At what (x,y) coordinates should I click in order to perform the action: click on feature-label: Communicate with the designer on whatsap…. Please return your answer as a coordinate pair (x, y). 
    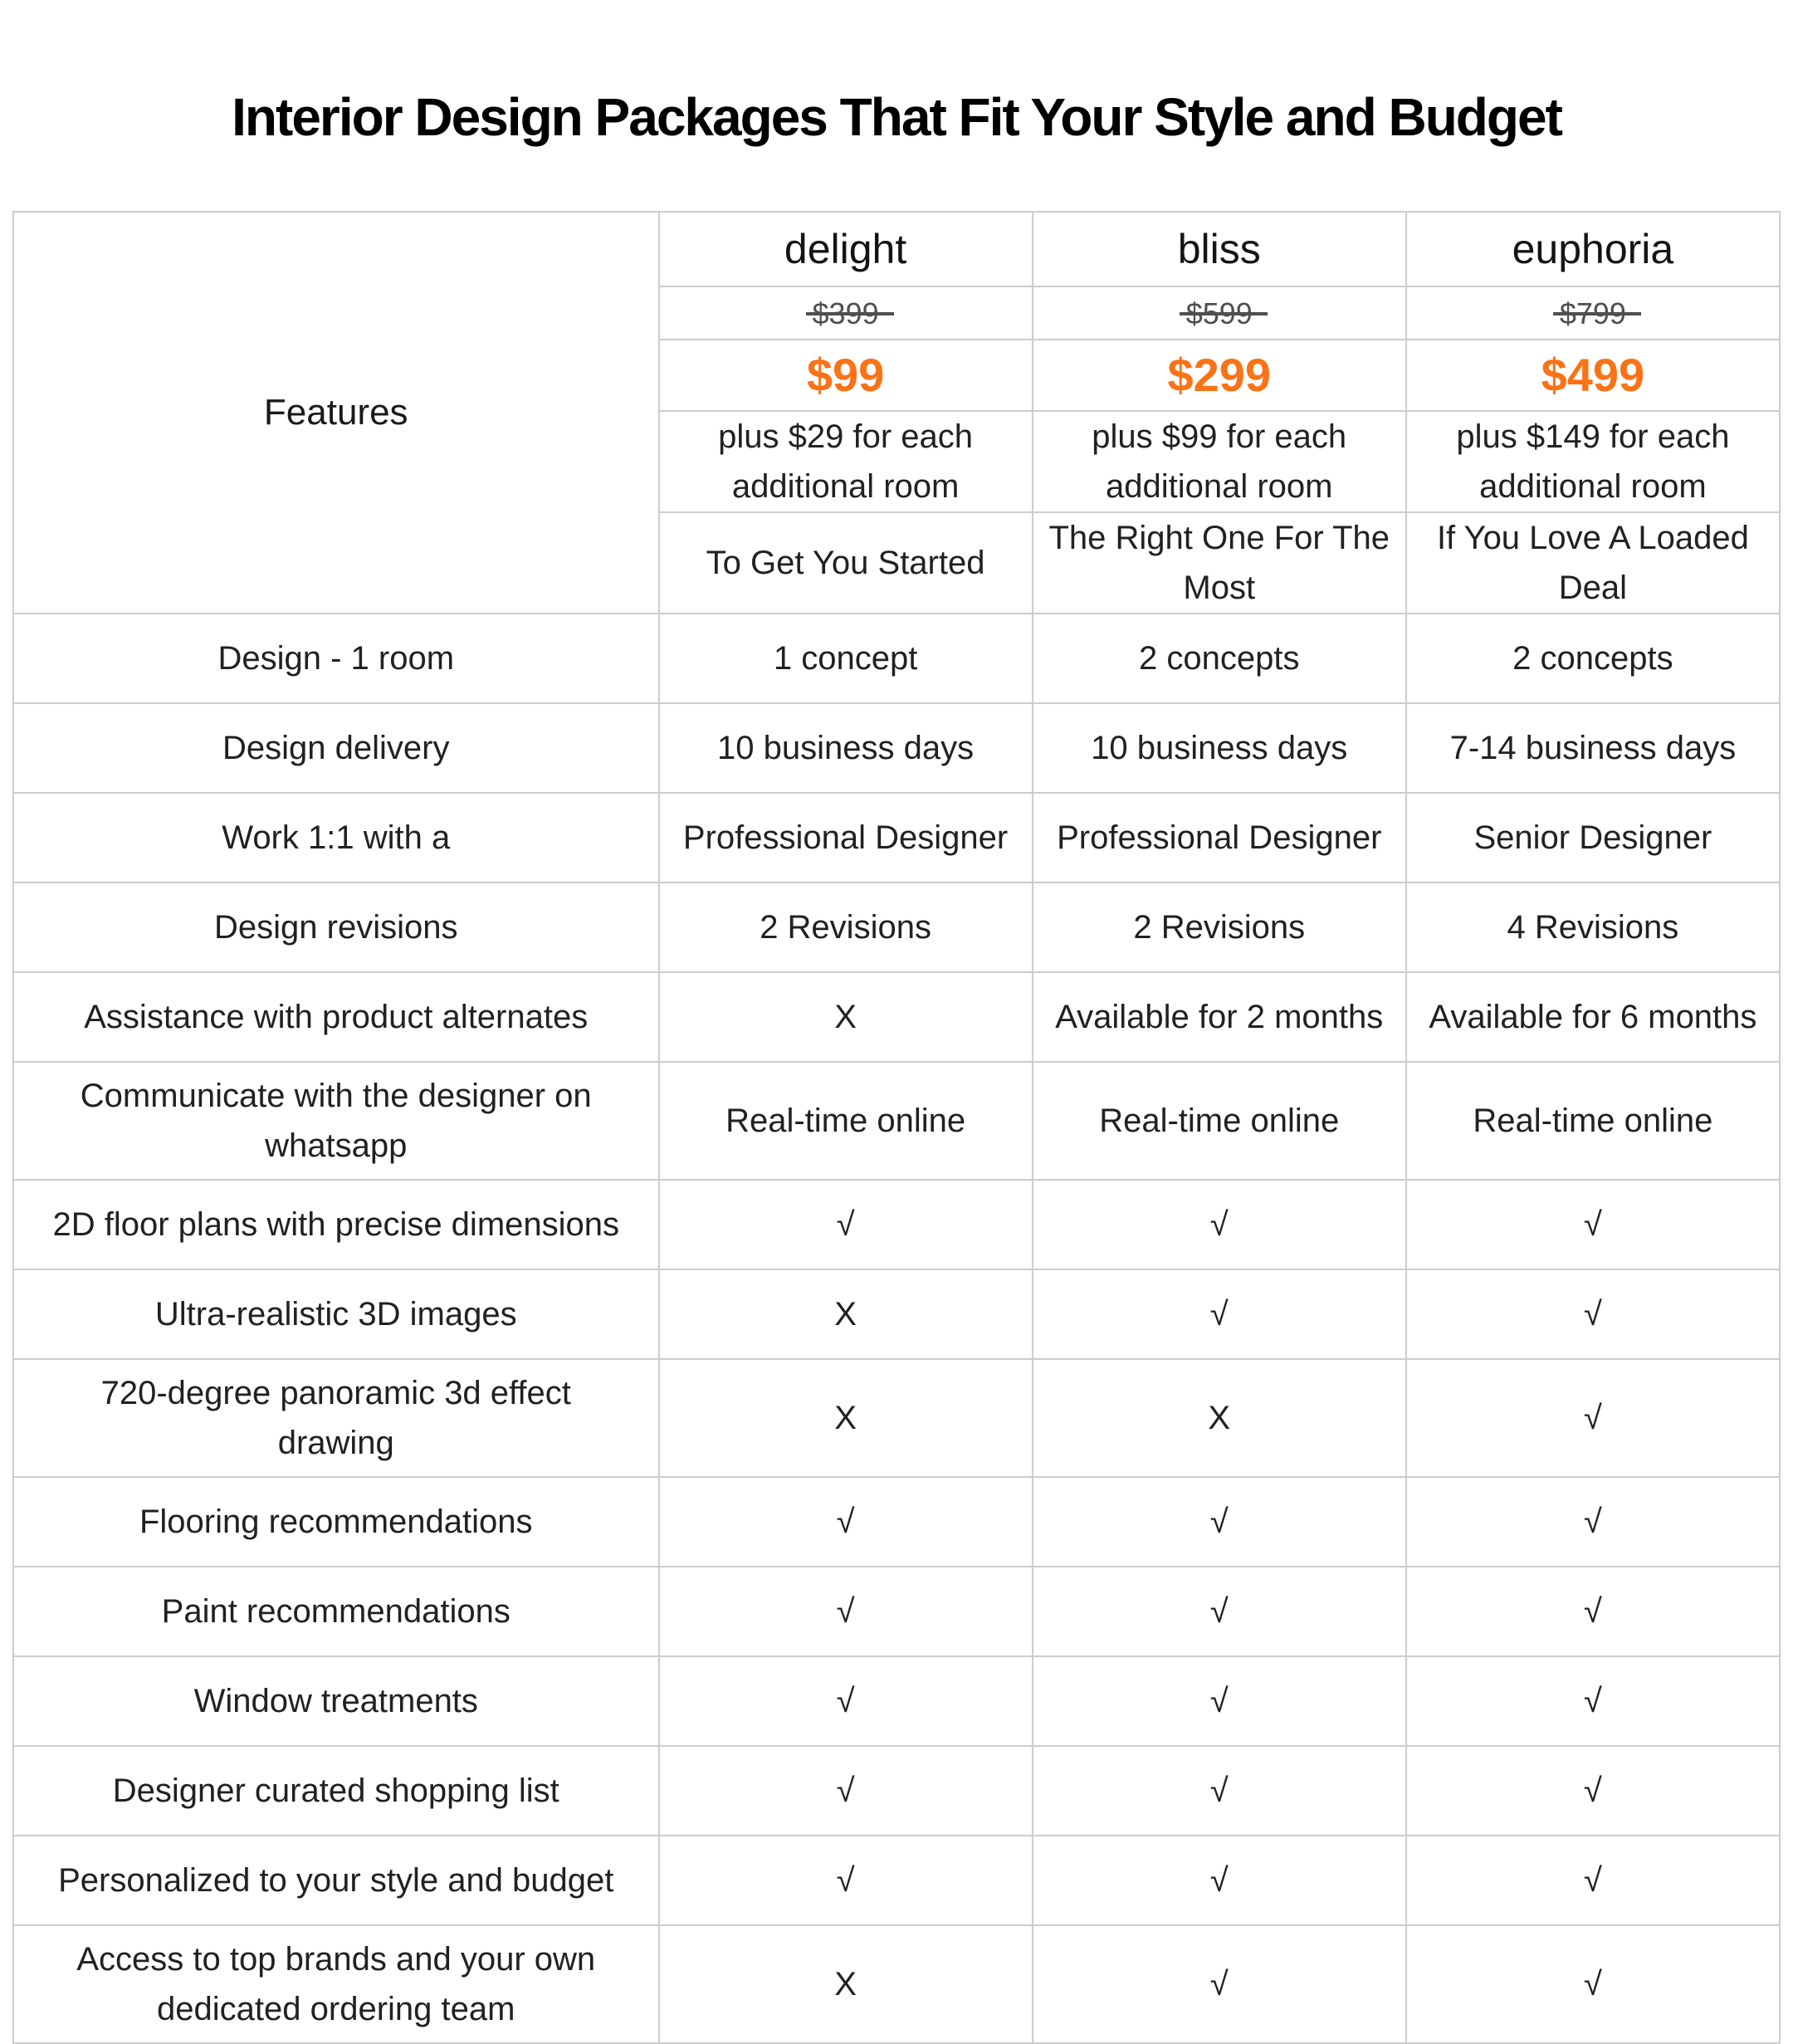
    Looking at the image, I should click on (336, 1121).